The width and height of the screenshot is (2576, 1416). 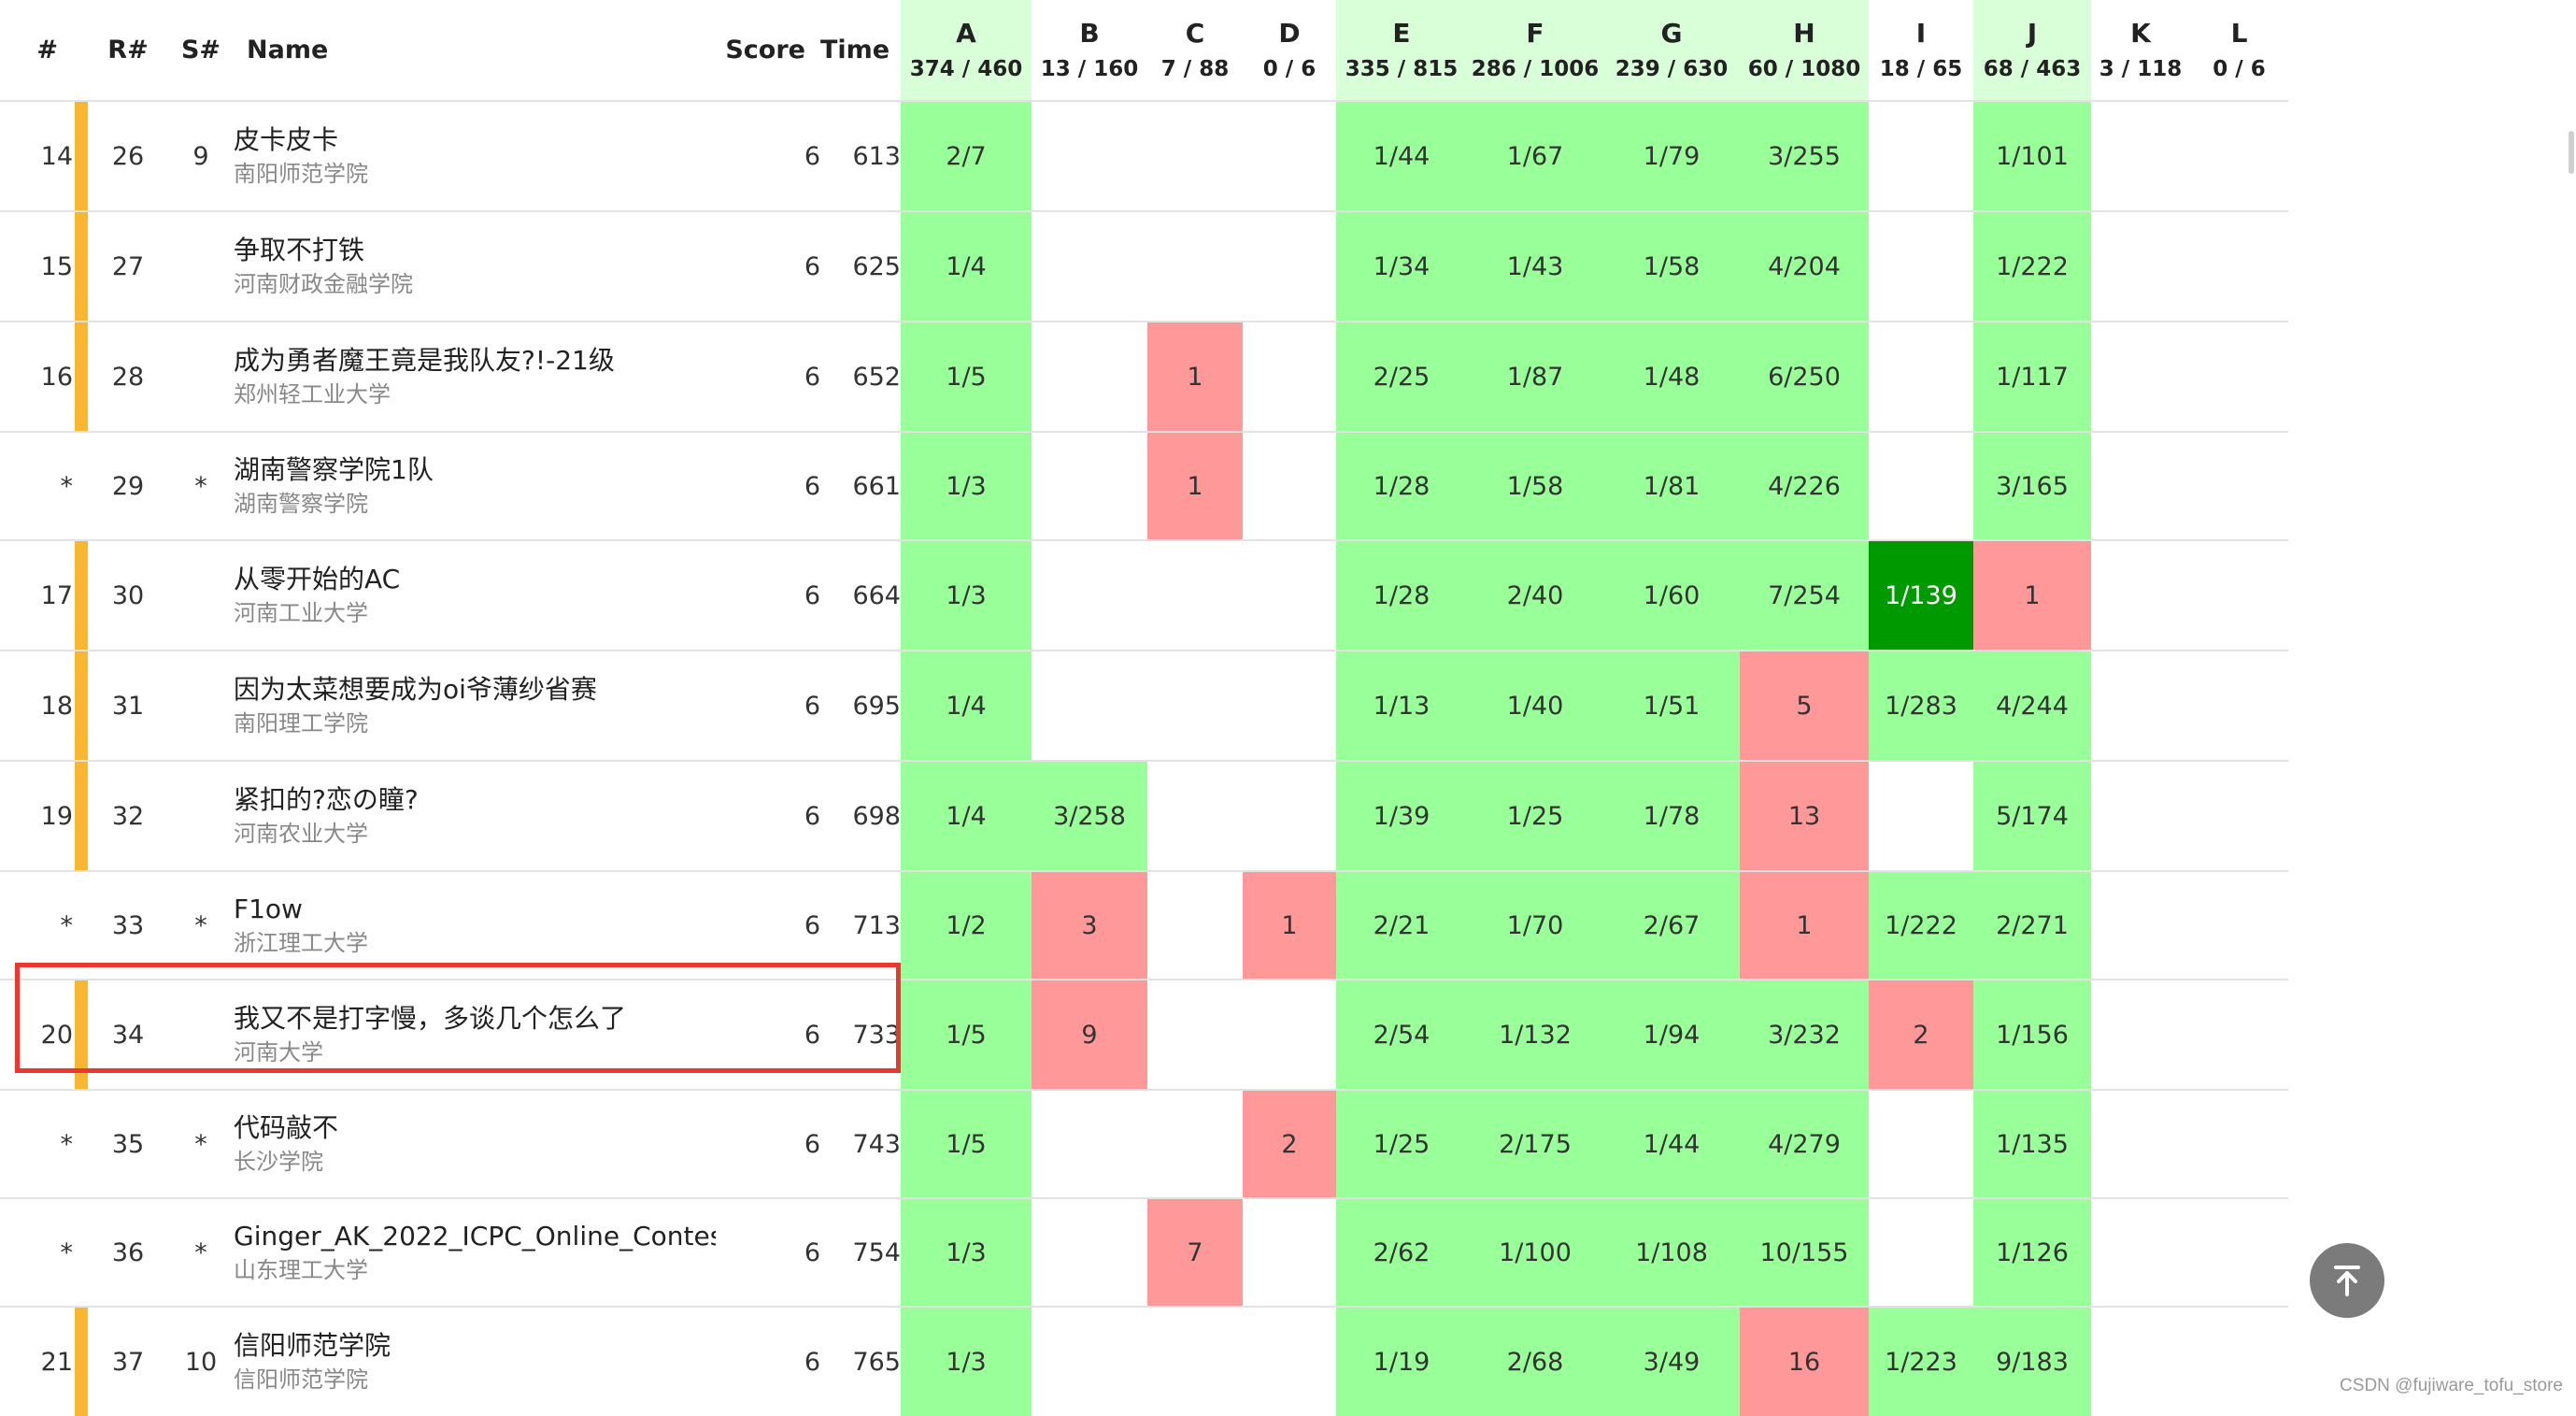 I want to click on problem-cell-c: 1, so click(x=1195, y=377).